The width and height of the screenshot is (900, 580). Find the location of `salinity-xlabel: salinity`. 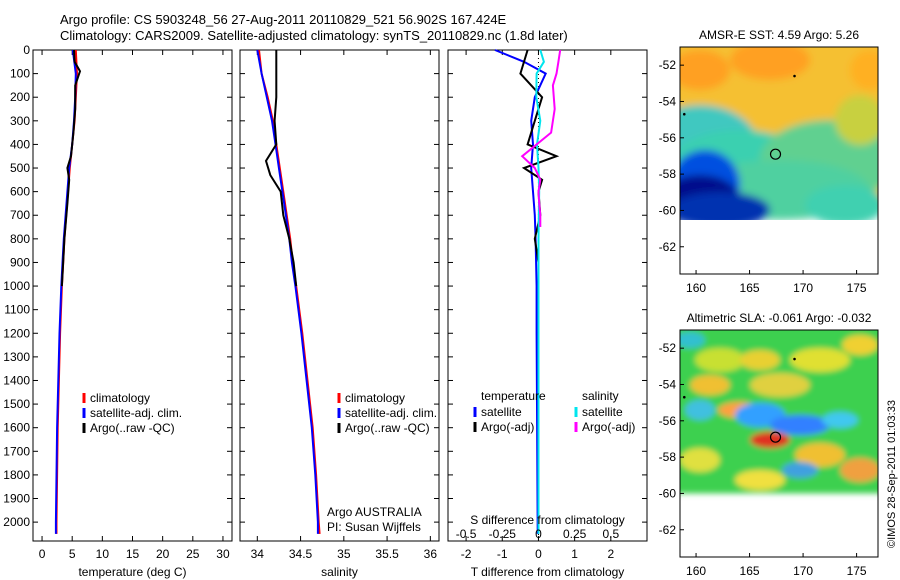

salinity-xlabel: salinity is located at coordinates (339, 572).